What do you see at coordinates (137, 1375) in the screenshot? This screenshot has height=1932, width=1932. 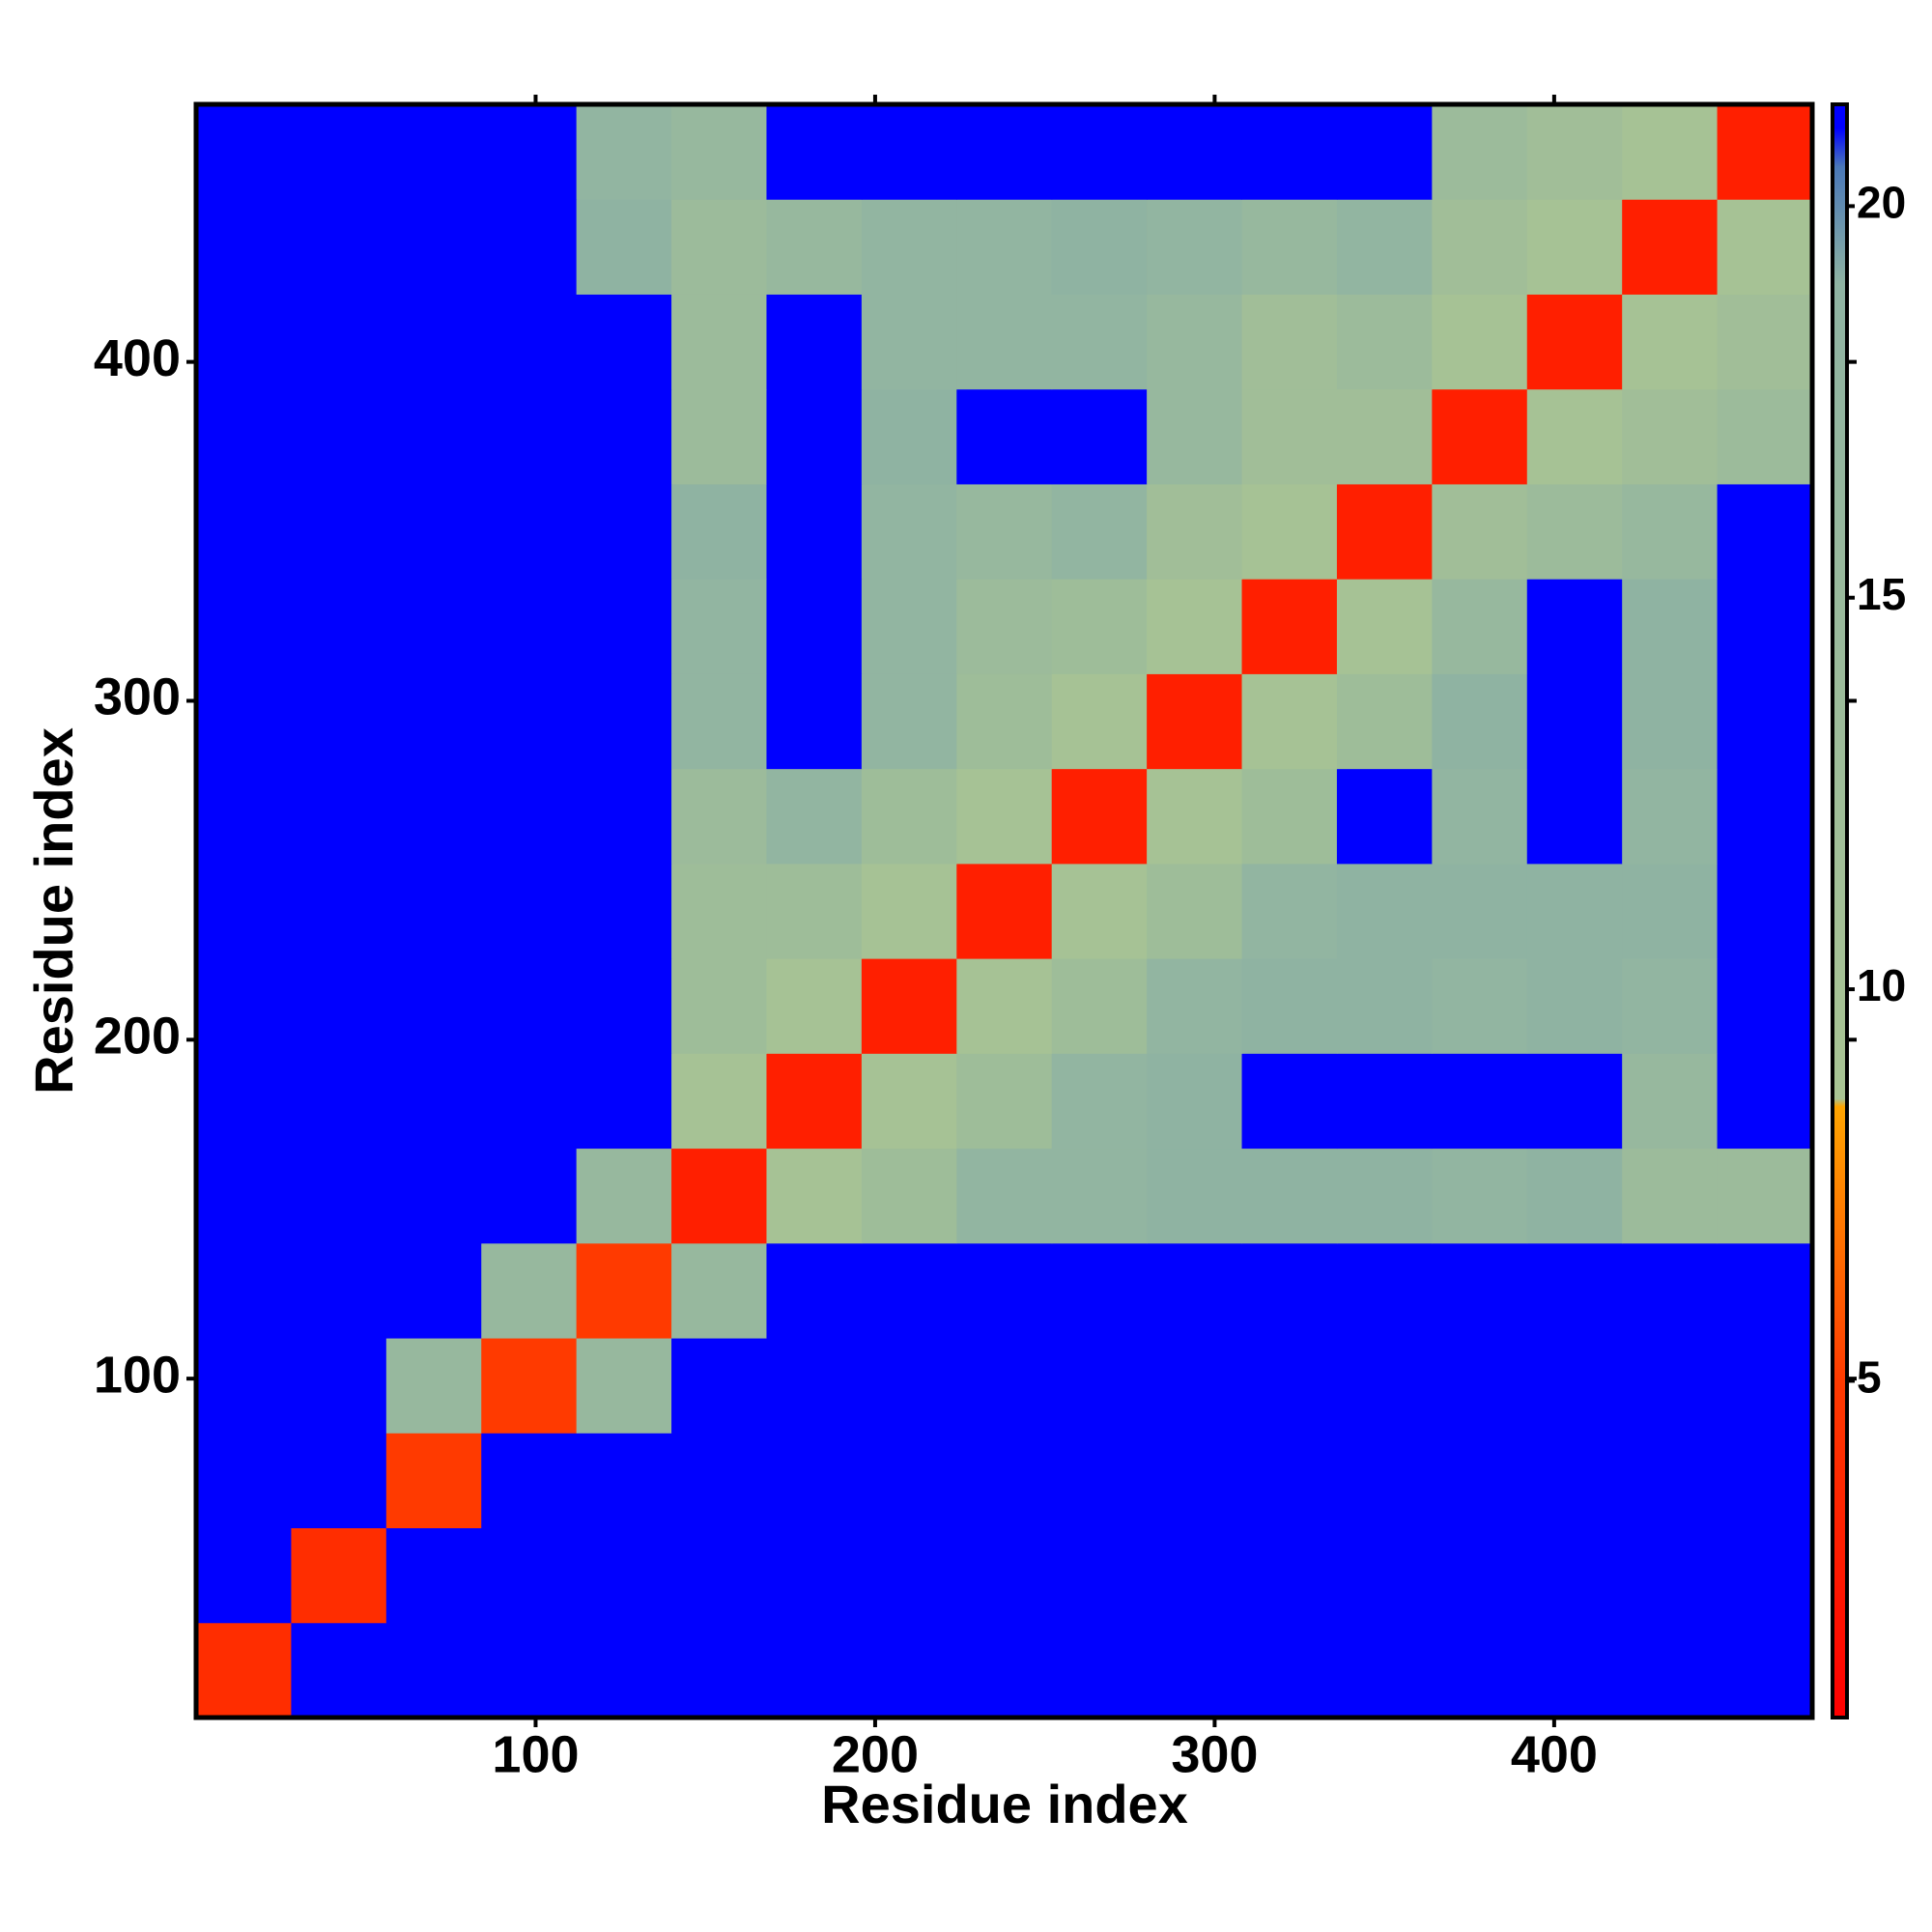 I see `y-tick-label: 100` at bounding box center [137, 1375].